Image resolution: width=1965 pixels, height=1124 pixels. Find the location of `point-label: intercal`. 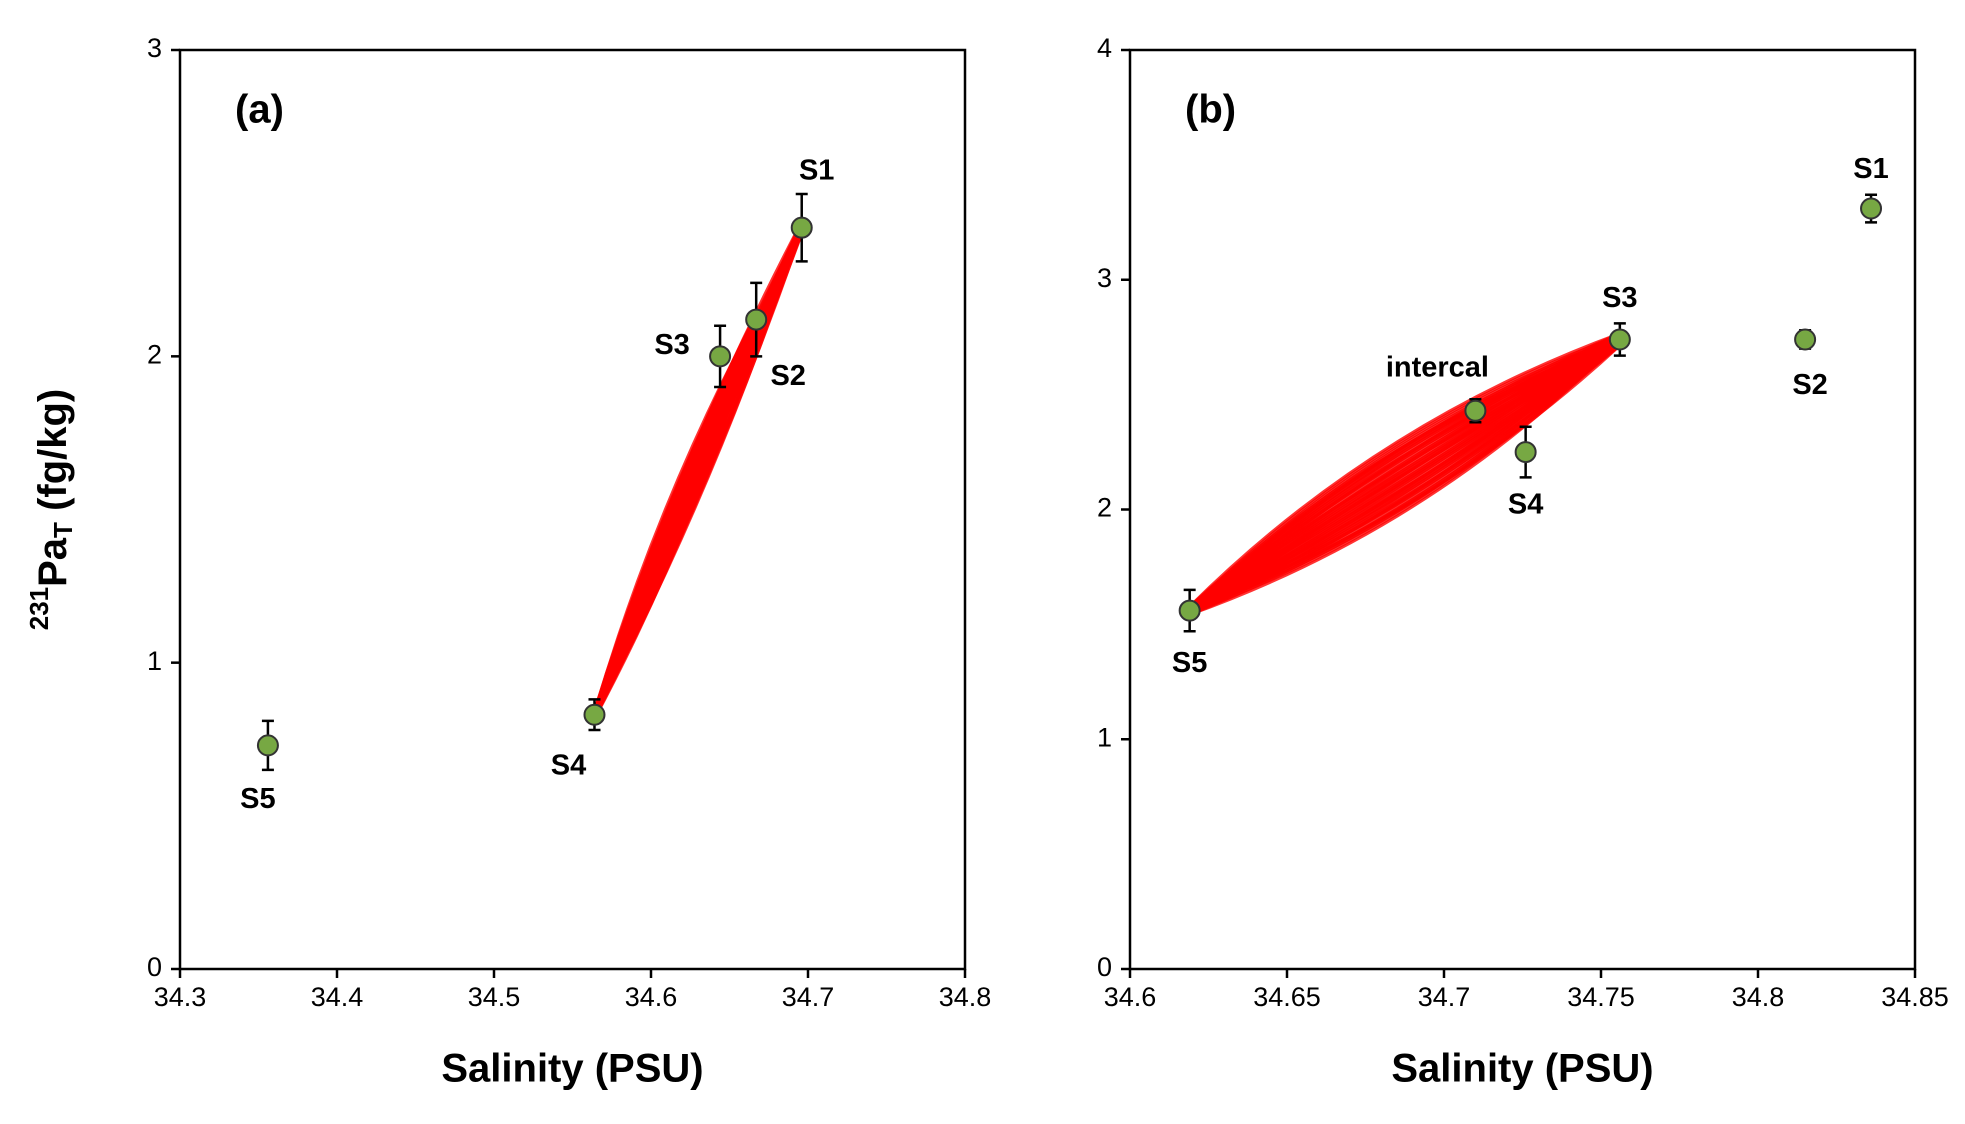

point-label: intercal is located at coordinates (1437, 367).